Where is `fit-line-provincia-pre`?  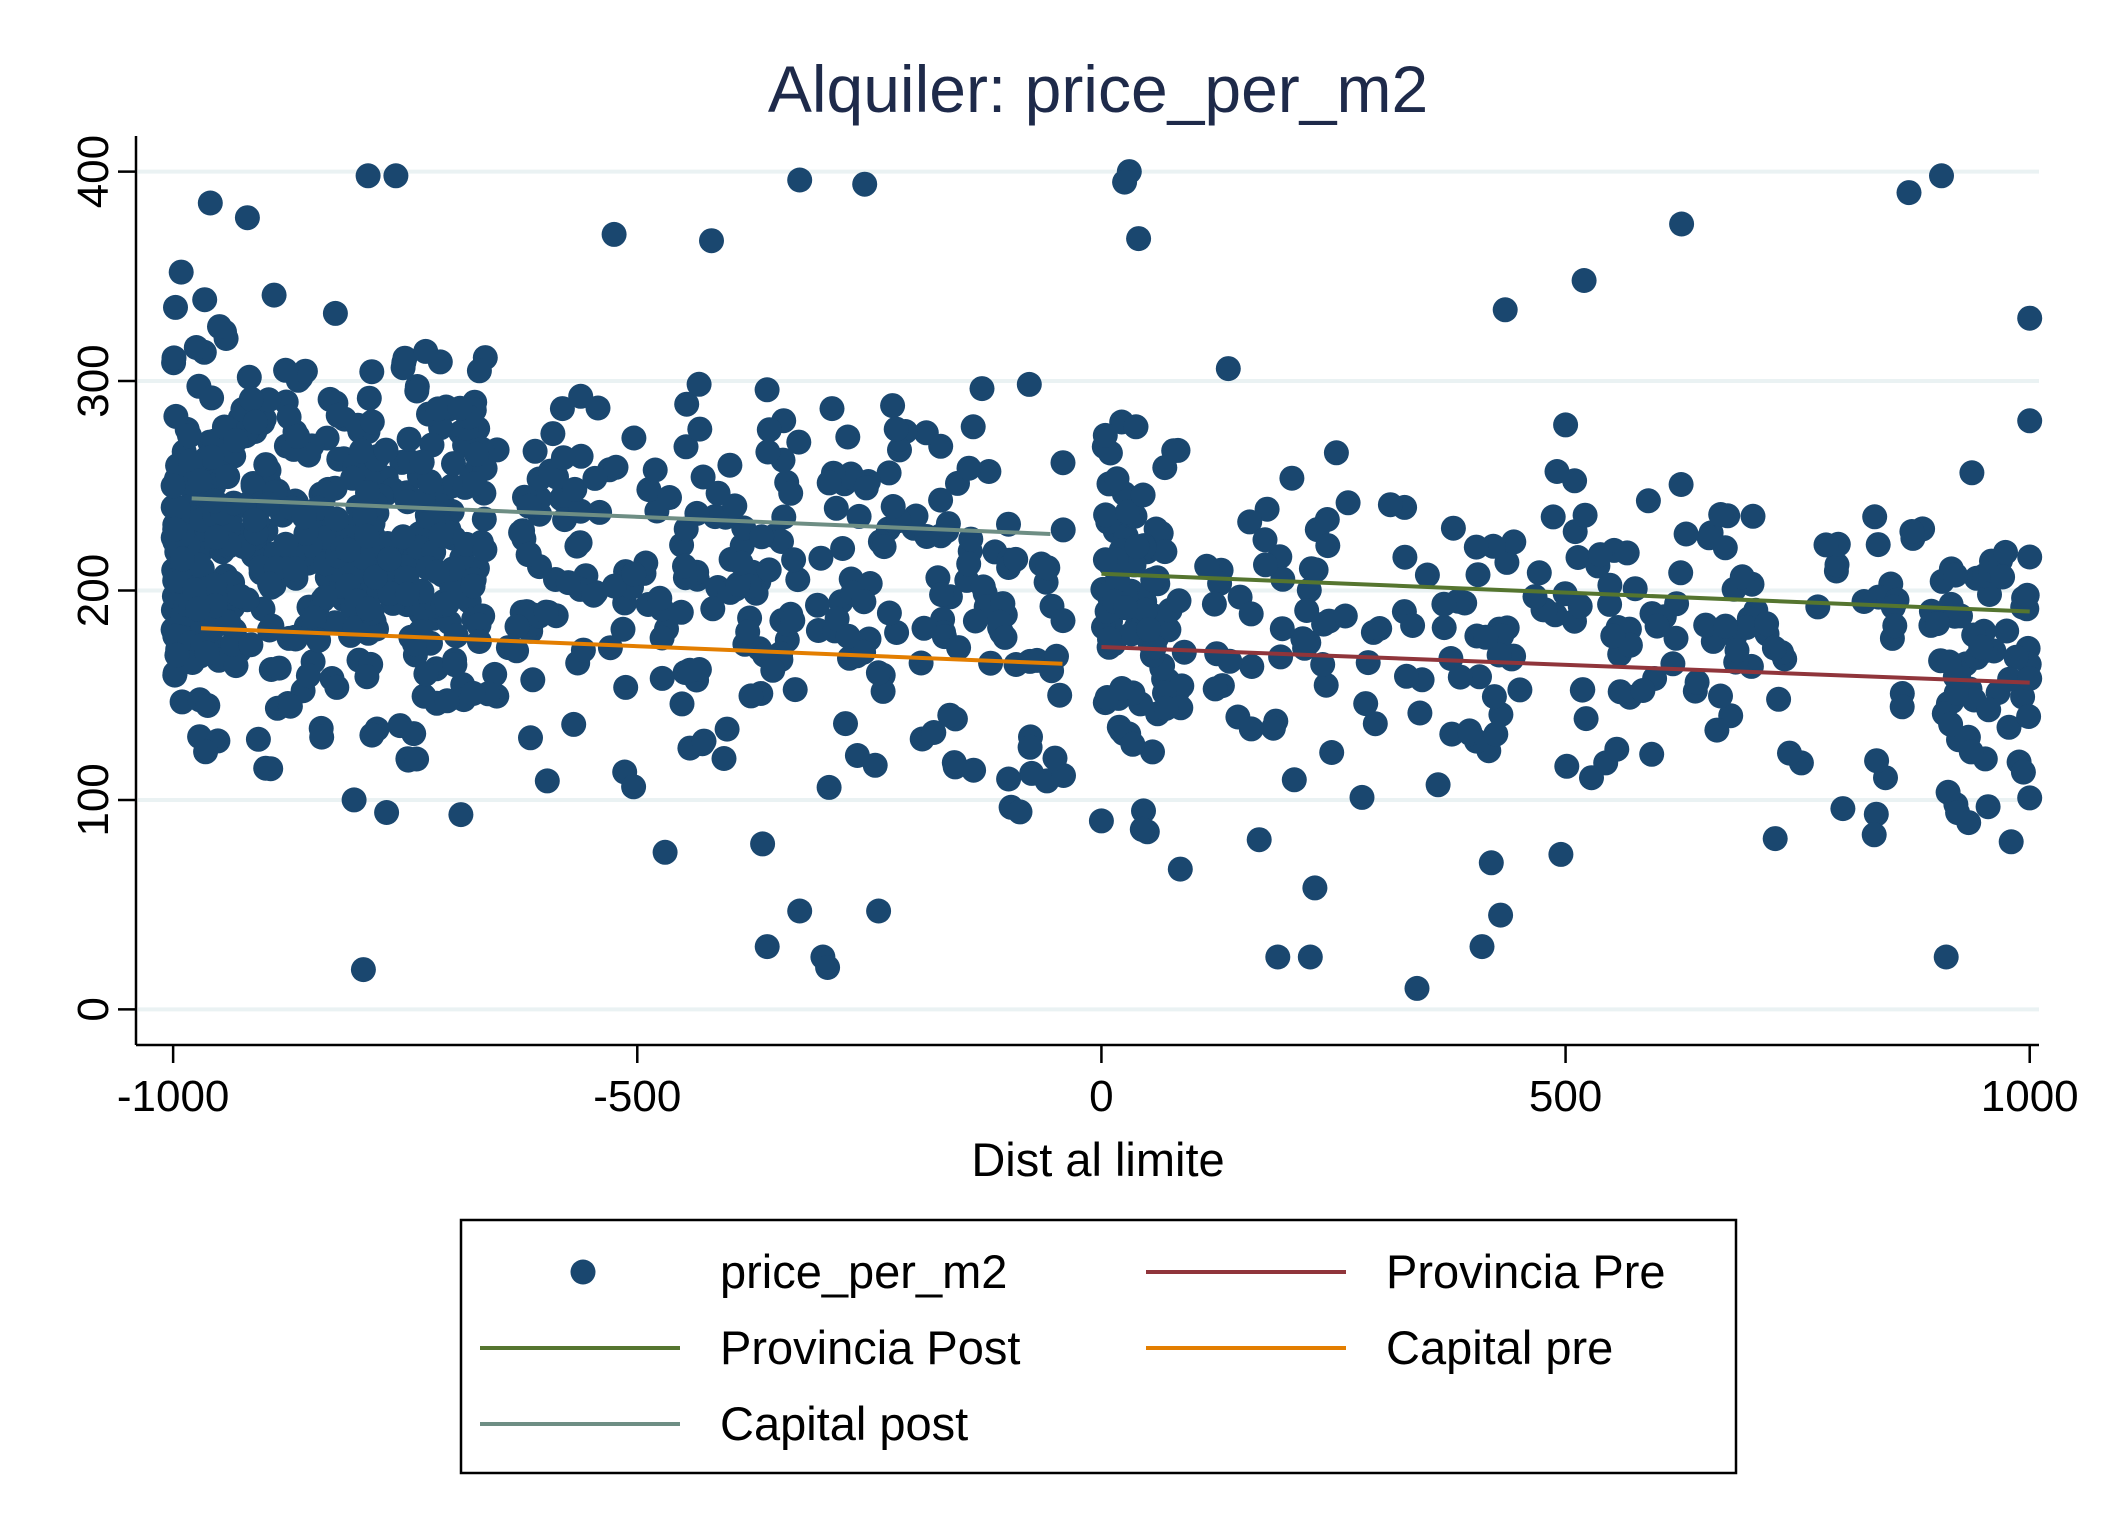
fit-line-provincia-pre is located at coordinates (1565, 665).